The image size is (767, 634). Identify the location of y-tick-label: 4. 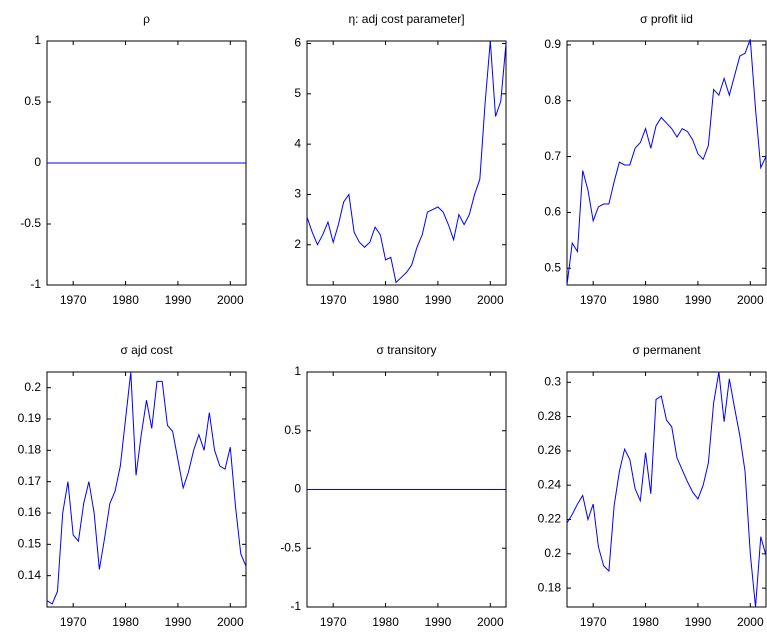
(297, 143).